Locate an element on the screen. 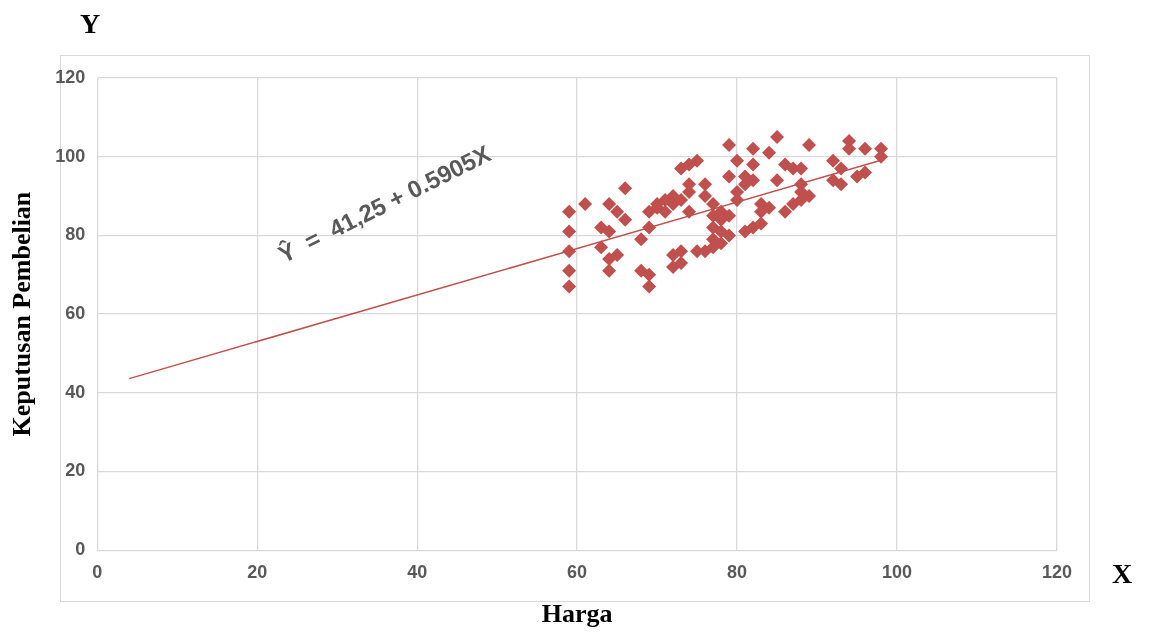 This screenshot has width=1152, height=639. x-tick-label: 100 is located at coordinates (897, 571).